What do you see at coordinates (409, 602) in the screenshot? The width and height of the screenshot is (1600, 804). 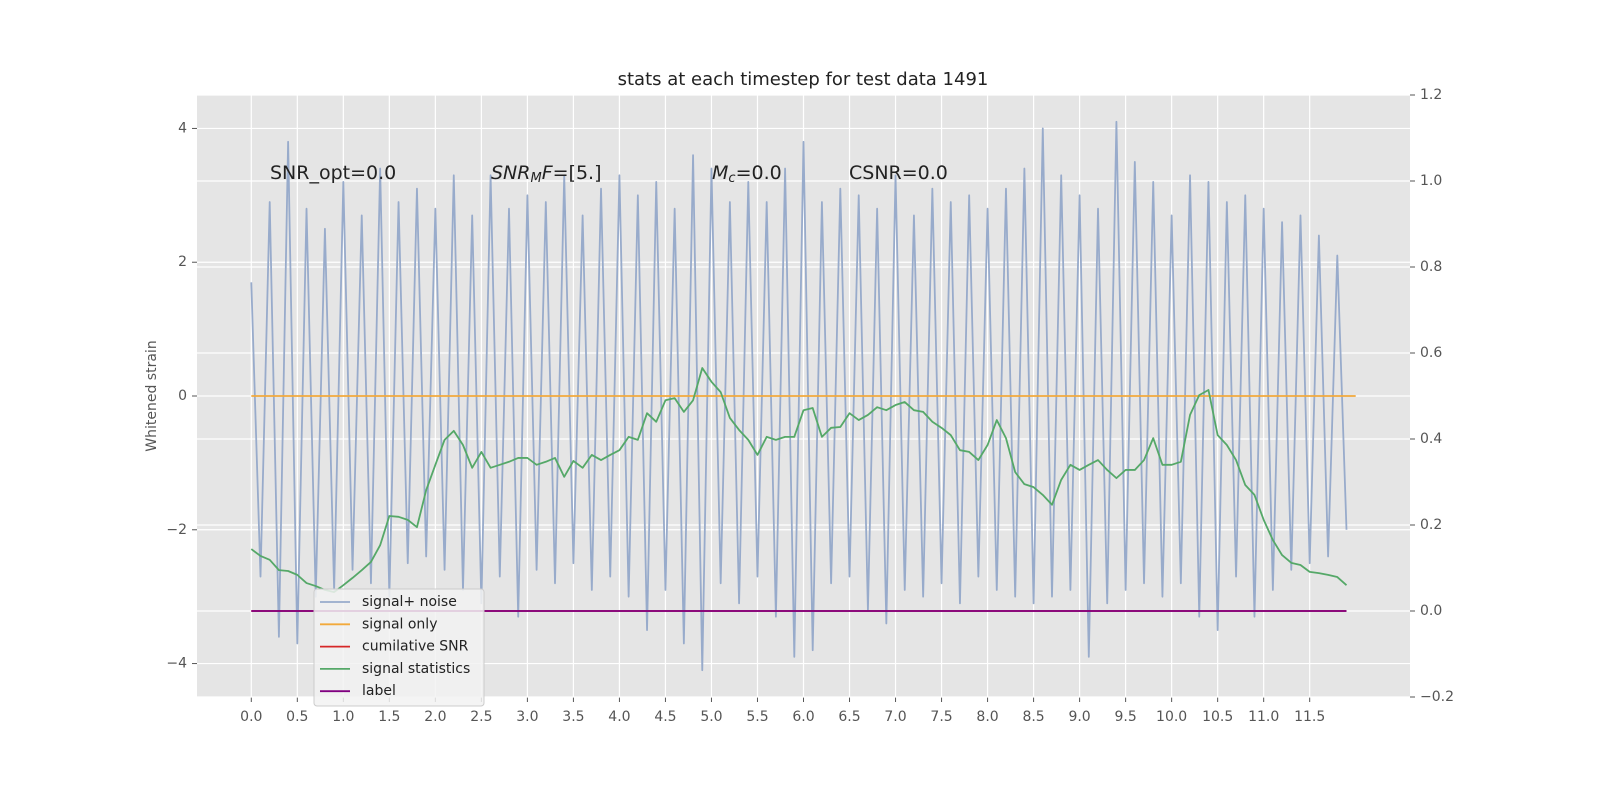 I see `legend-label: signal+ noise` at bounding box center [409, 602].